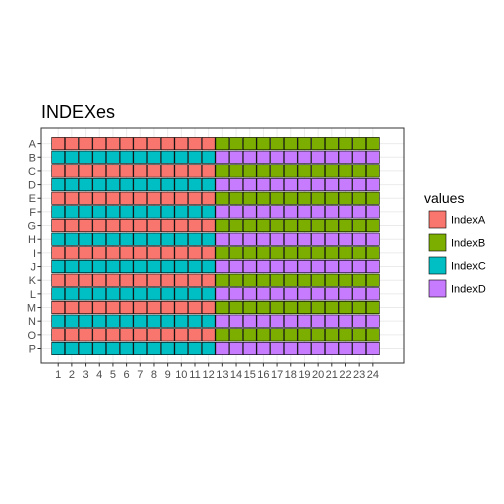 The image size is (504, 504). What do you see at coordinates (373, 348) in the screenshot?
I see `tile-P24` at bounding box center [373, 348].